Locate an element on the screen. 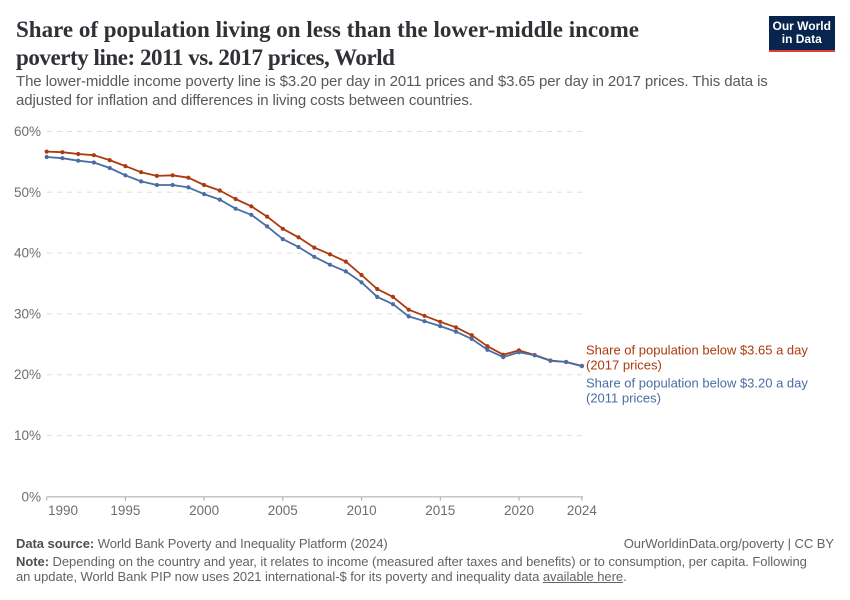 The width and height of the screenshot is (850, 600). svg-text: (2011 prices) is located at coordinates (623, 398).